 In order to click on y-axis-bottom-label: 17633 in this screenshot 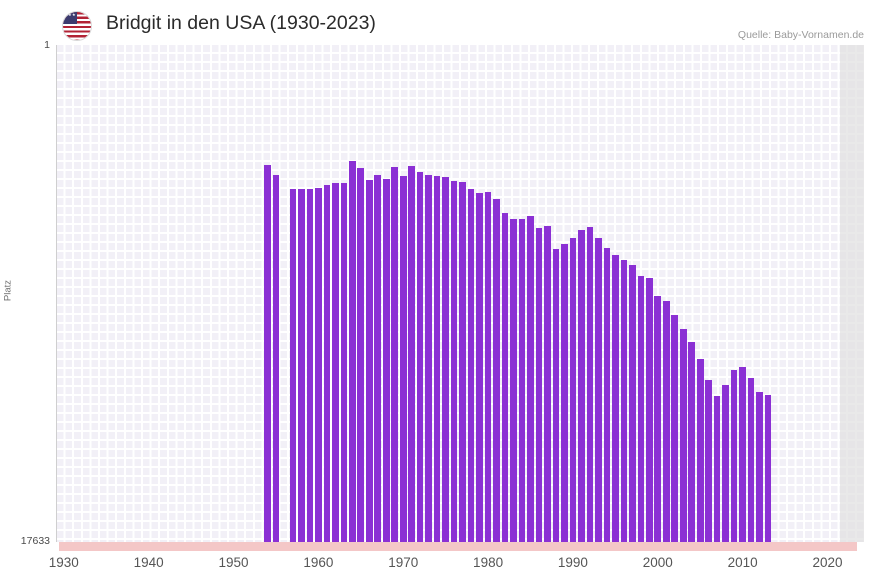, I will do `click(35, 541)`.